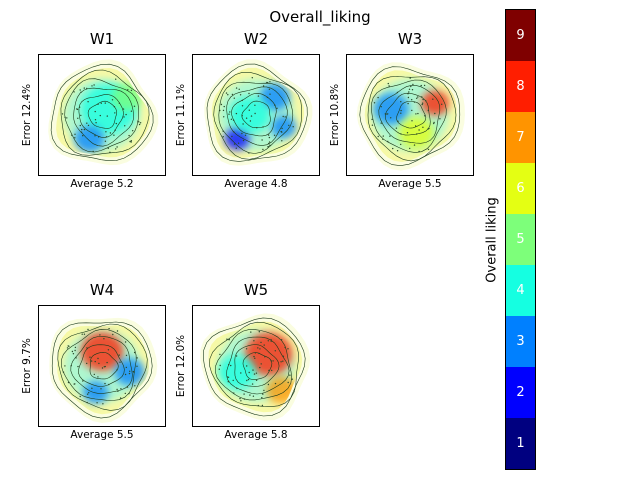  I want to click on colorbar-tick-label: 7, so click(520, 137).